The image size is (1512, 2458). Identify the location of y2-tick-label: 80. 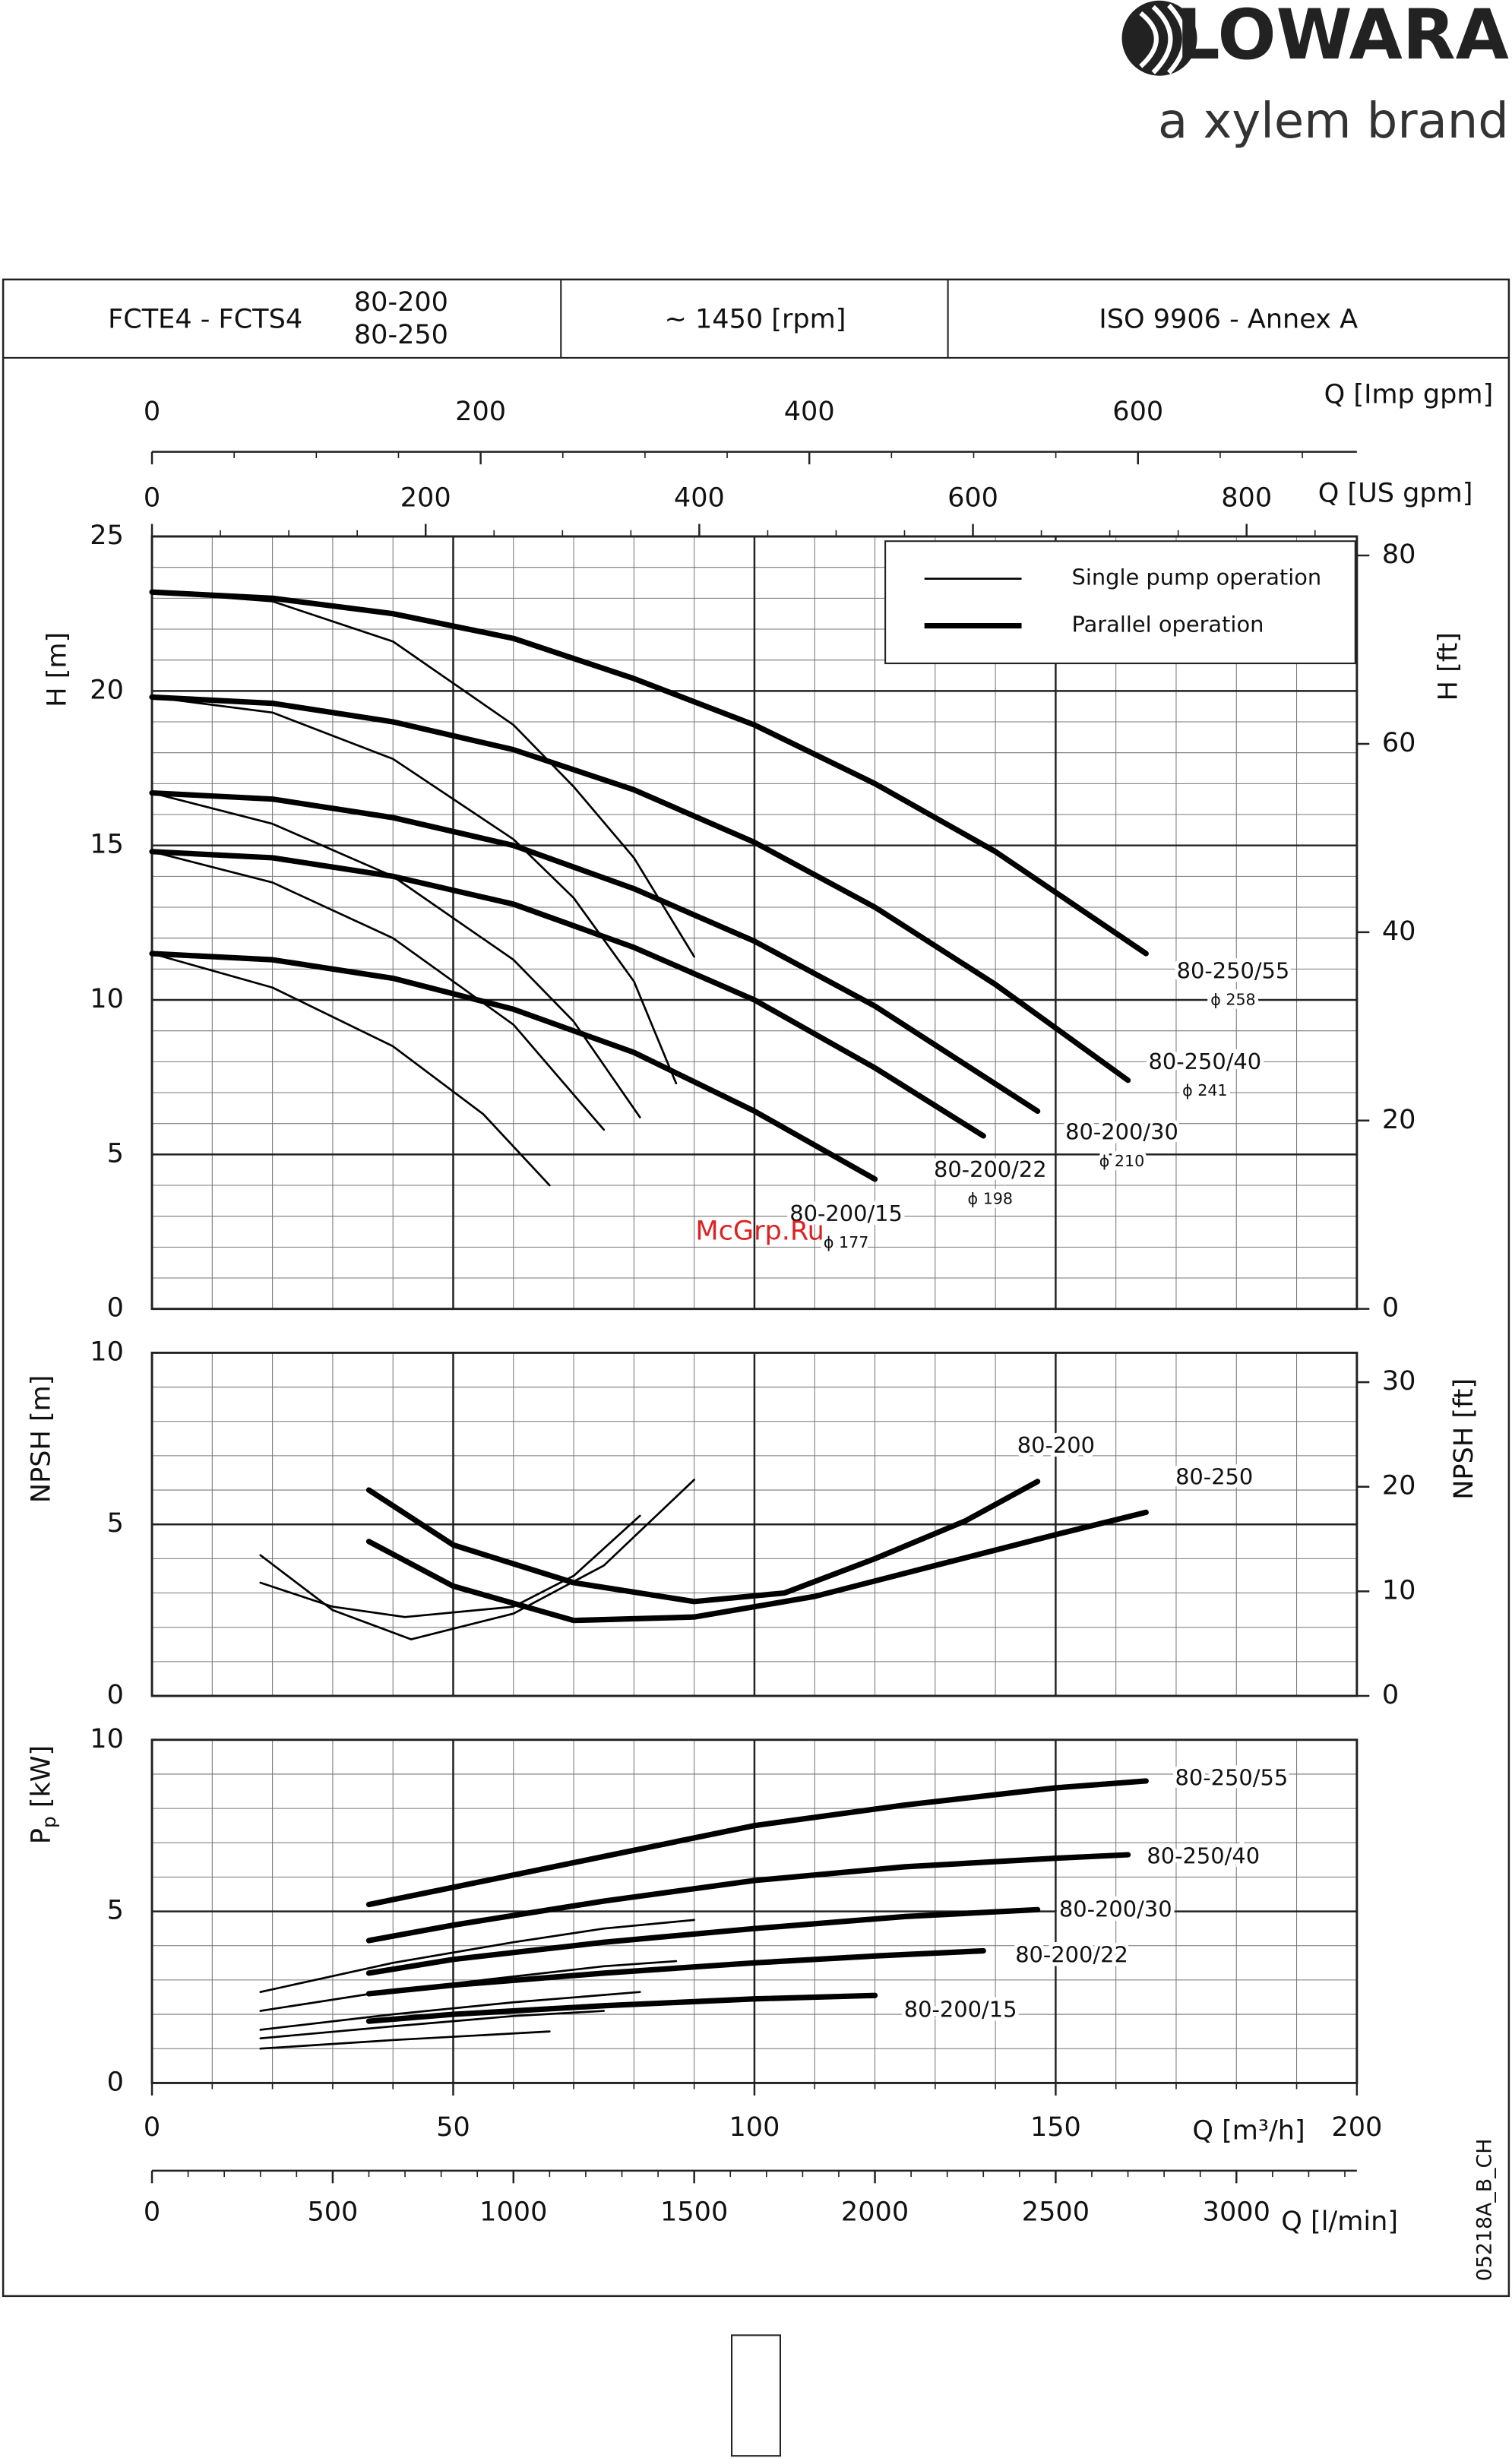
(1399, 554).